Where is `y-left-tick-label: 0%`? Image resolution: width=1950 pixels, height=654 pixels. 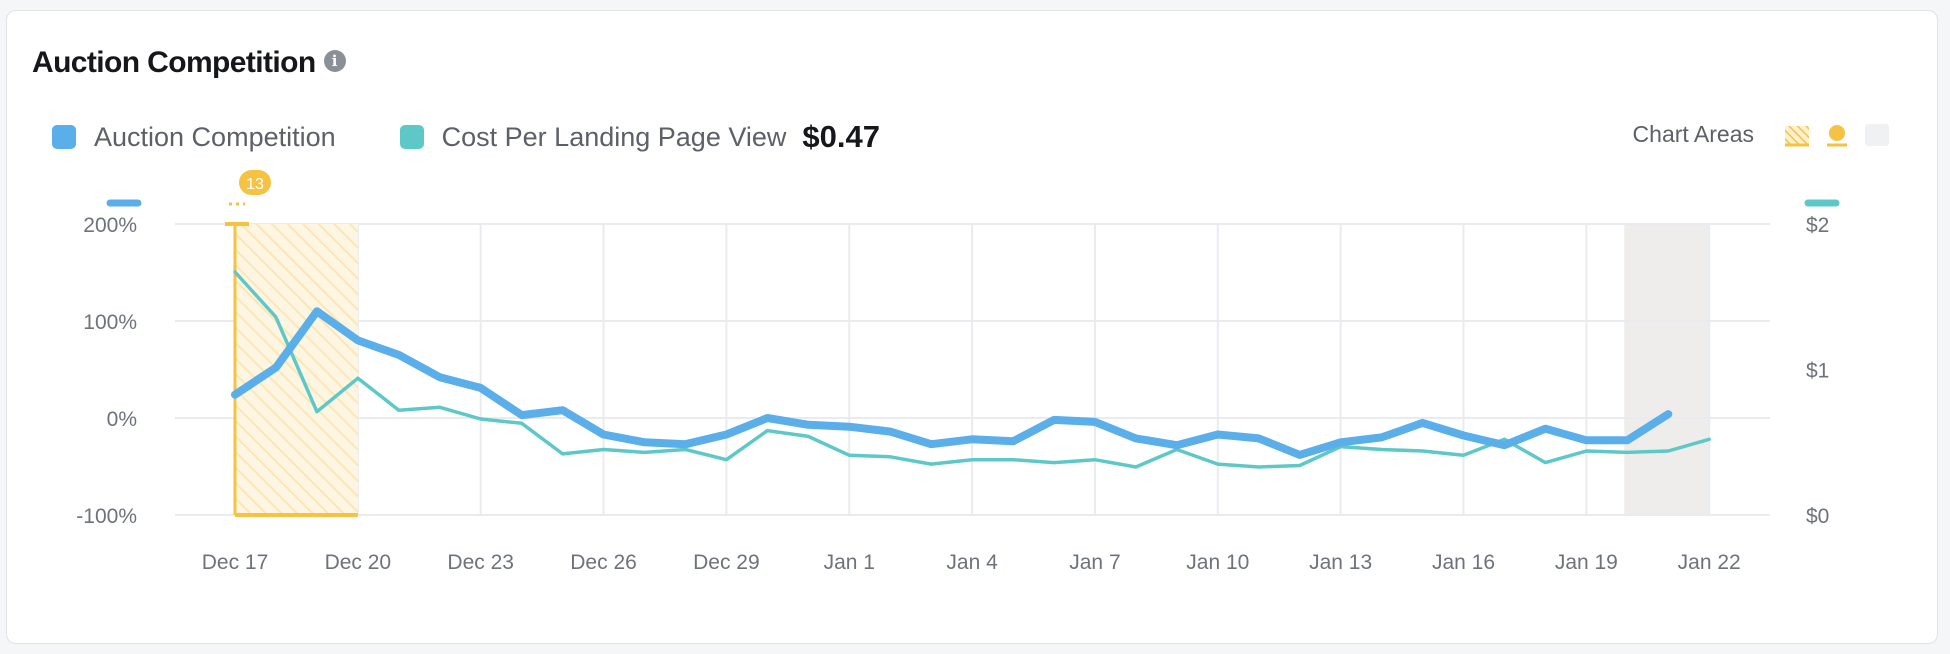 y-left-tick-label: 0% is located at coordinates (122, 419).